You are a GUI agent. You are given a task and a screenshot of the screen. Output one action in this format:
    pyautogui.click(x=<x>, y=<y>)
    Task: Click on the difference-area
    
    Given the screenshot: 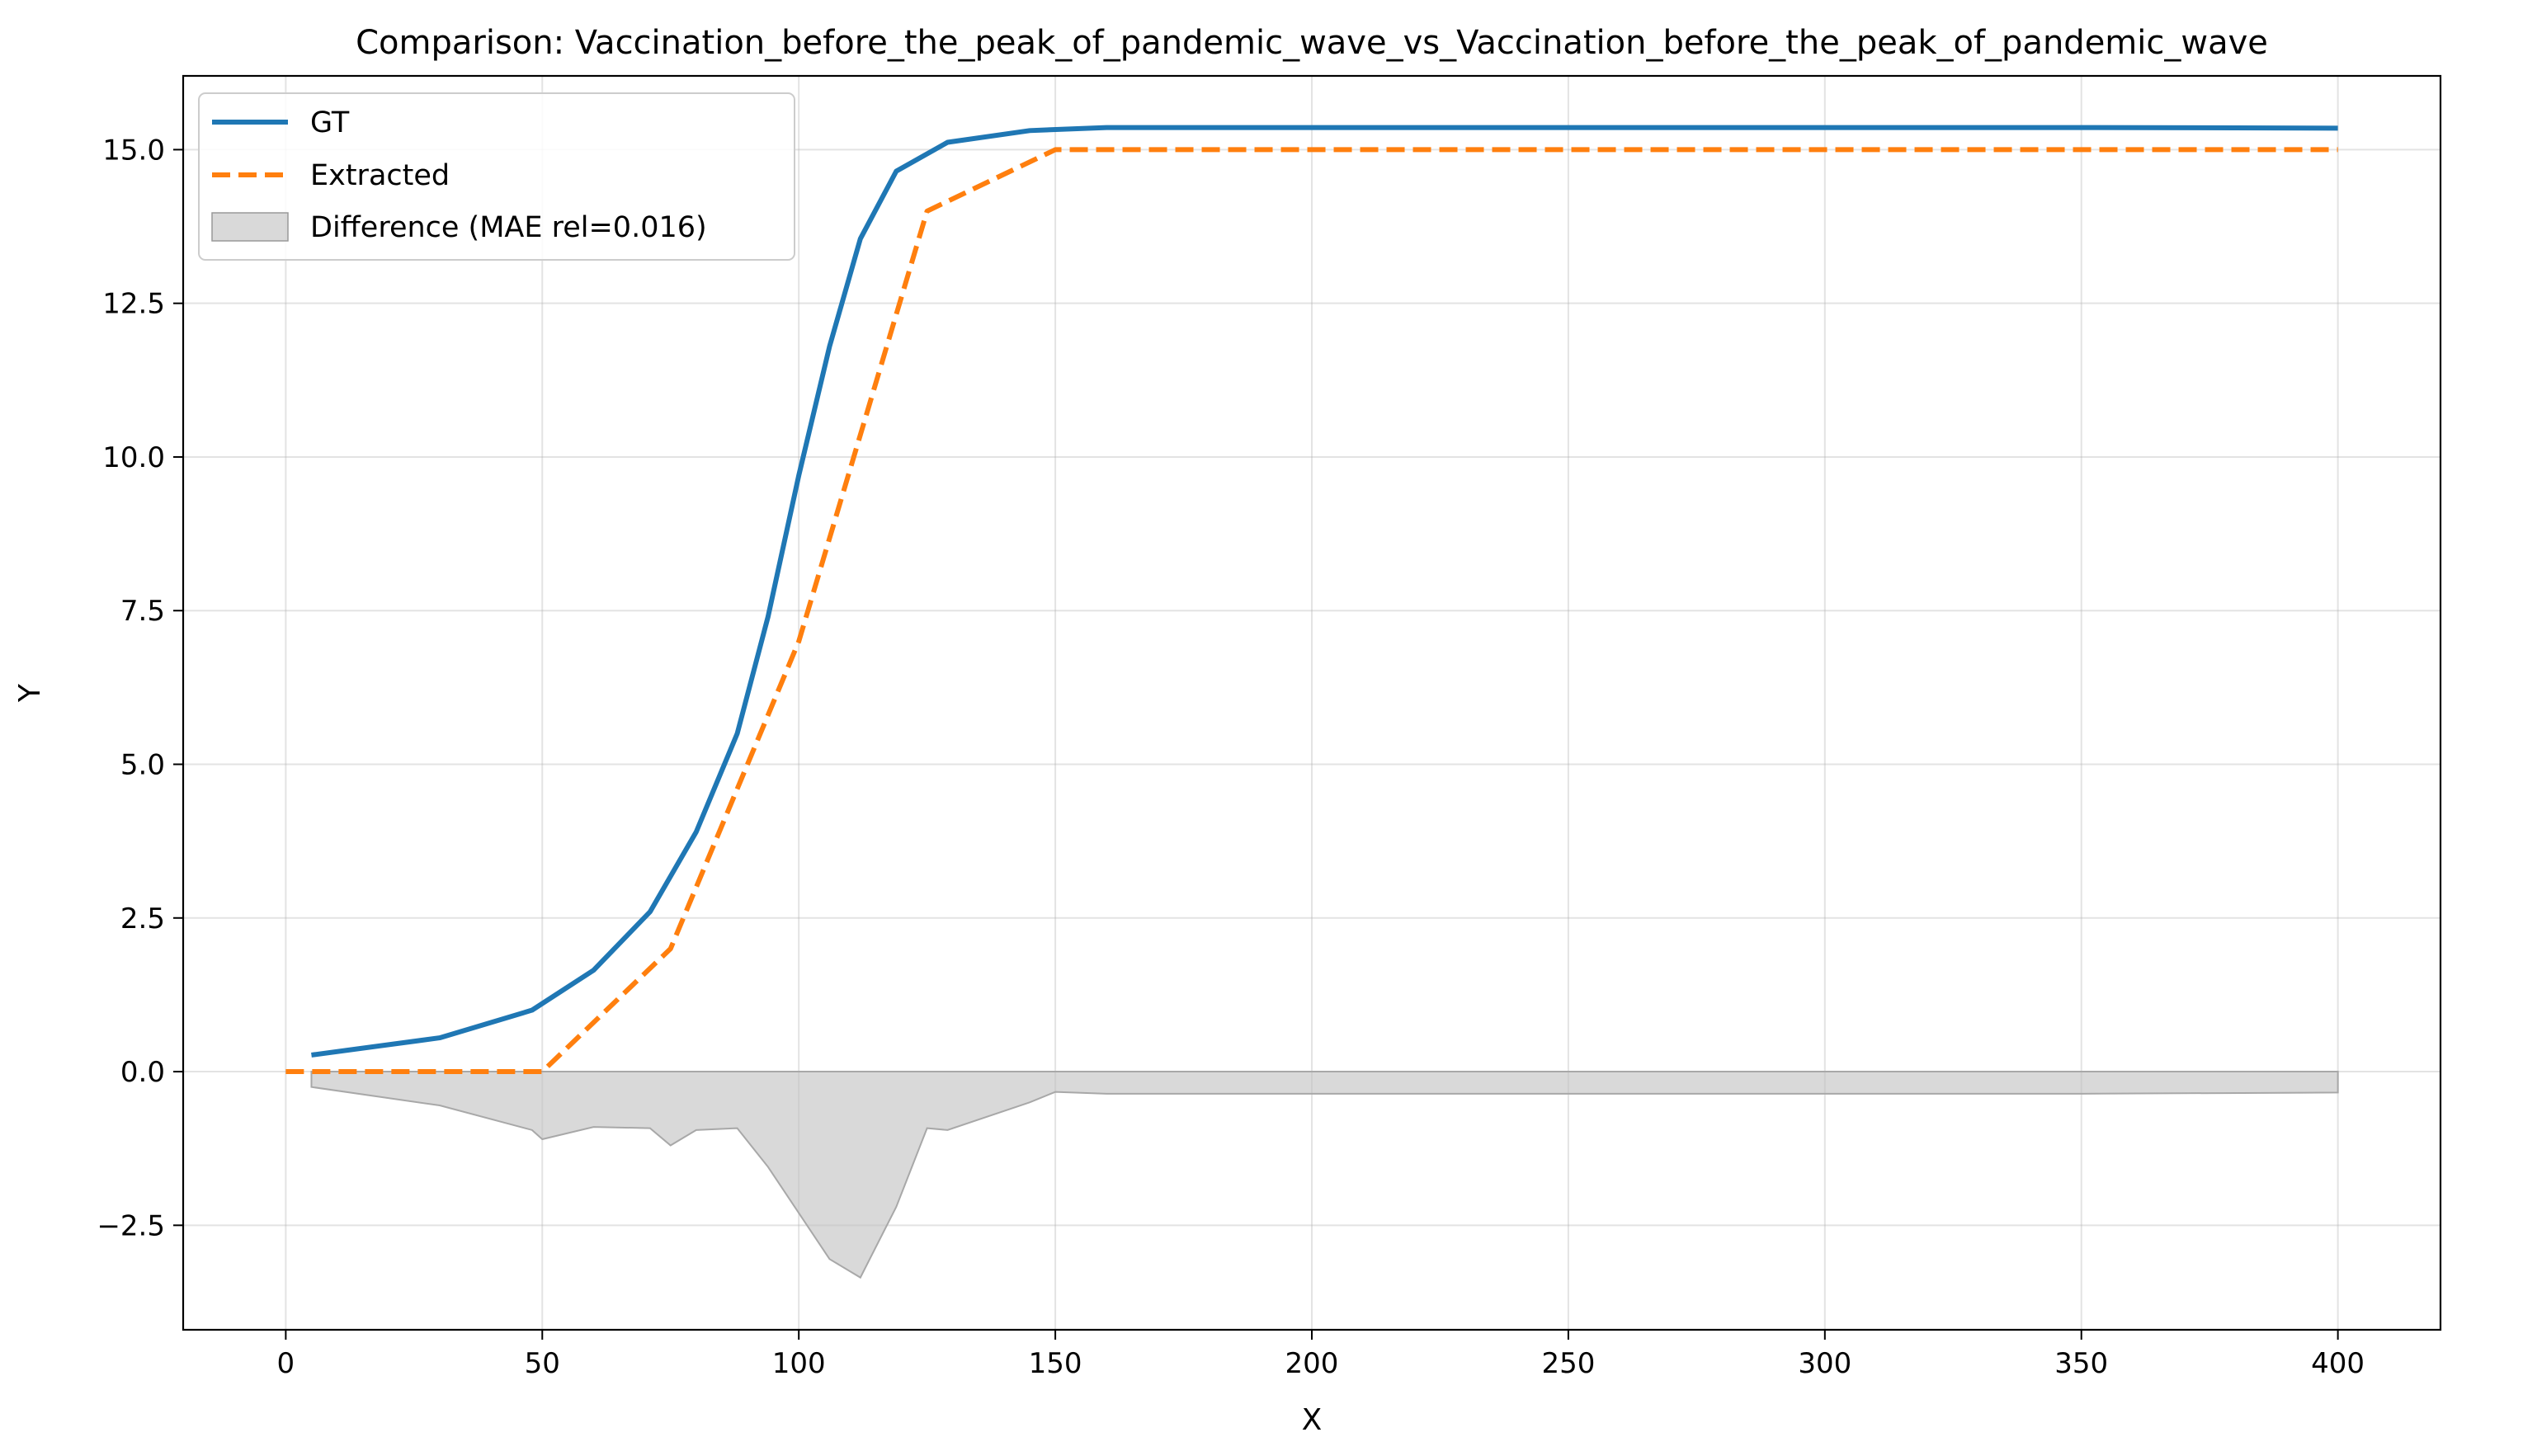 What is the action you would take?
    pyautogui.click(x=1324, y=1175)
    